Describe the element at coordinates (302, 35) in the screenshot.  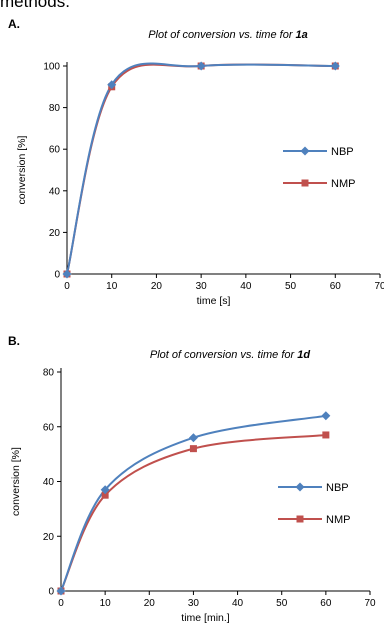
I see `chart-title-compound: 1a` at that location.